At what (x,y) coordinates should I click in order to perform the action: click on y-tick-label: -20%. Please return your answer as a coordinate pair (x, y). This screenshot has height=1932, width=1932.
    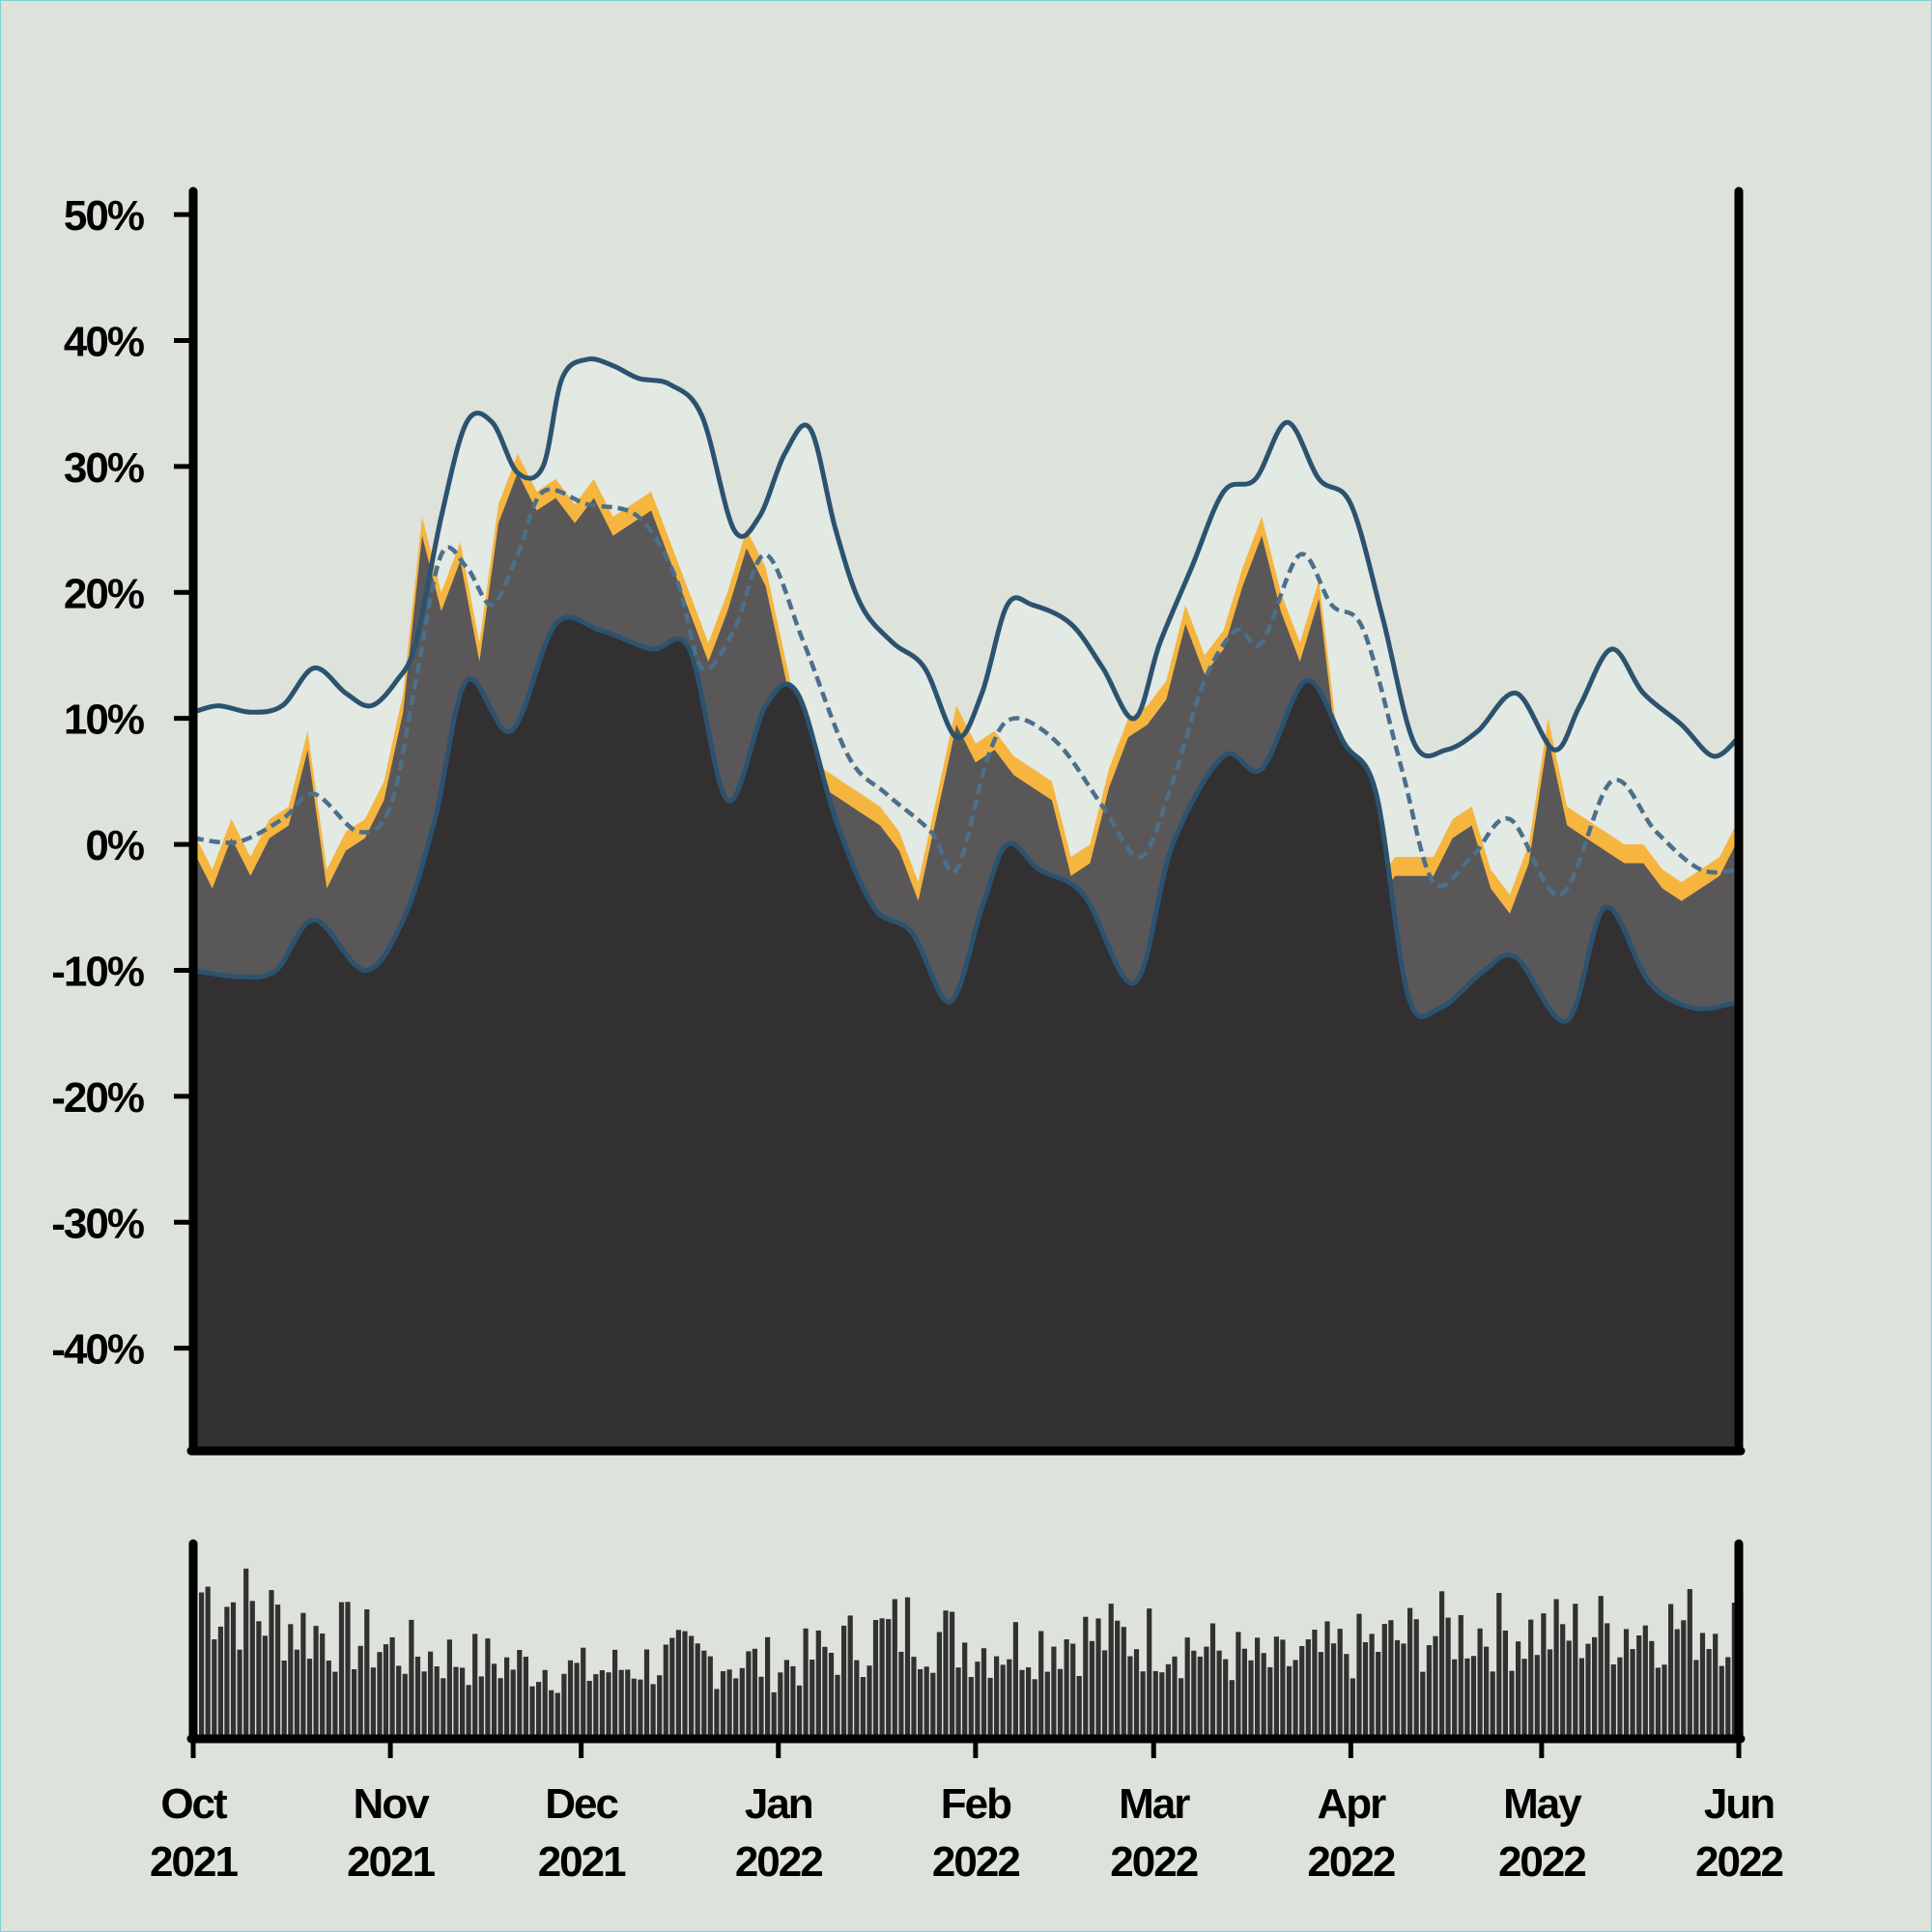
    Looking at the image, I should click on (97, 1098).